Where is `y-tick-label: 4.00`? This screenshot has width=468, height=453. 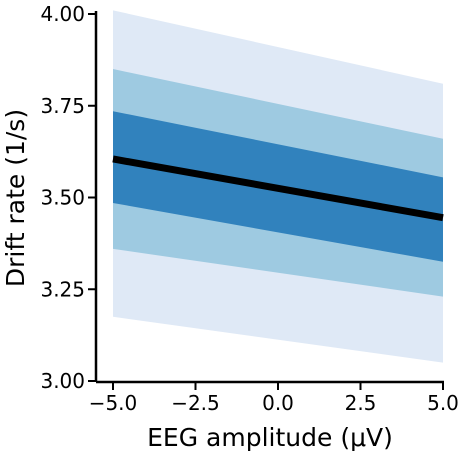
y-tick-label: 4.00 is located at coordinates (62, 14).